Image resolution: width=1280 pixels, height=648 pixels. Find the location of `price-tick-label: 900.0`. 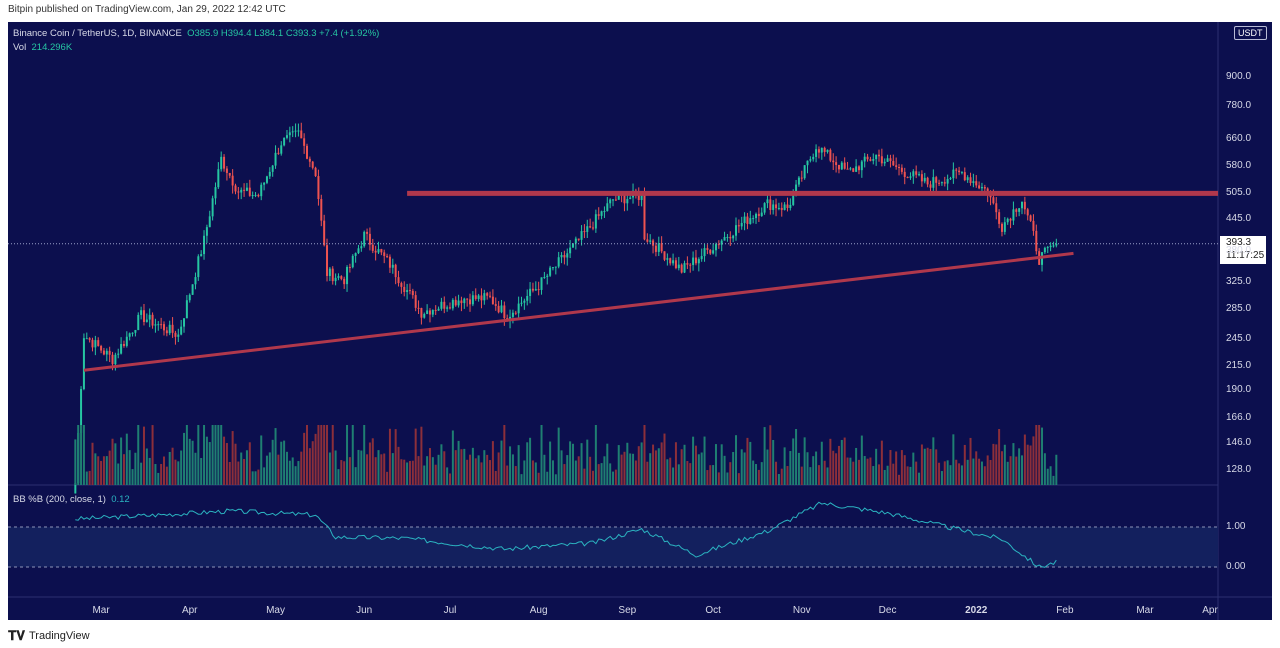

price-tick-label: 900.0 is located at coordinates (1239, 76).